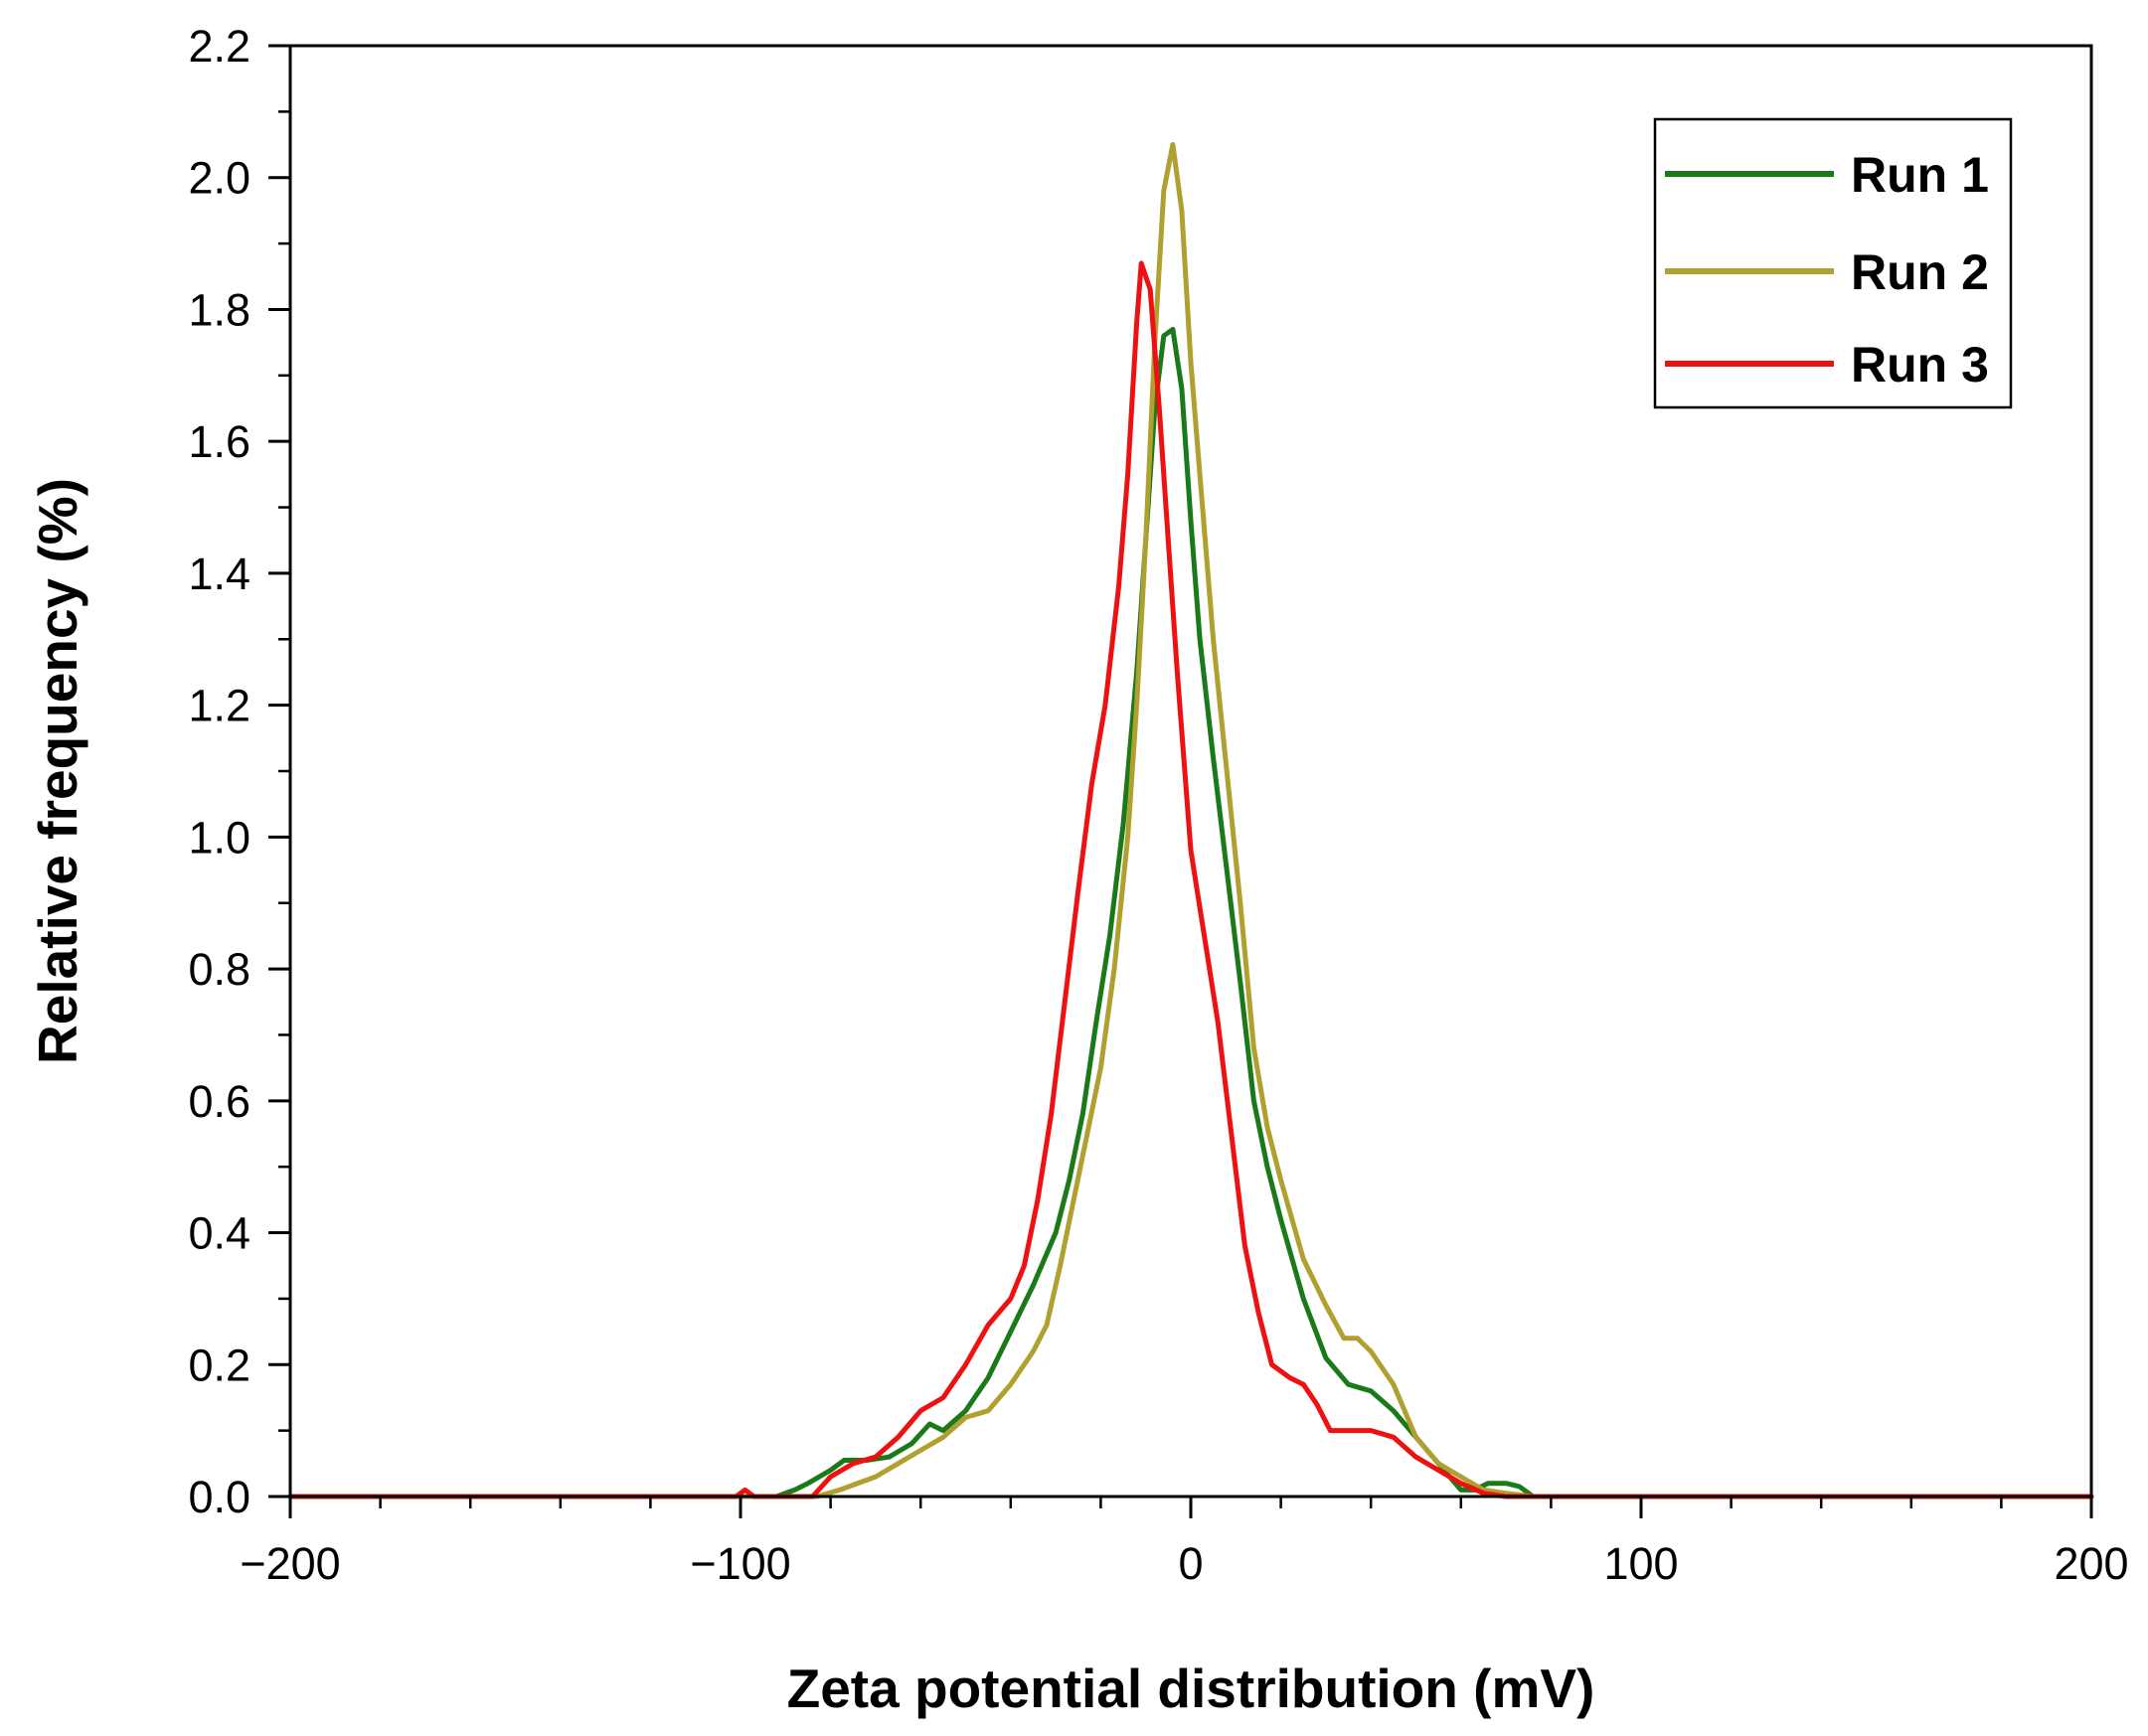 Image resolution: width=2148 pixels, height=1736 pixels. I want to click on y-tick-label: 1.2, so click(219, 706).